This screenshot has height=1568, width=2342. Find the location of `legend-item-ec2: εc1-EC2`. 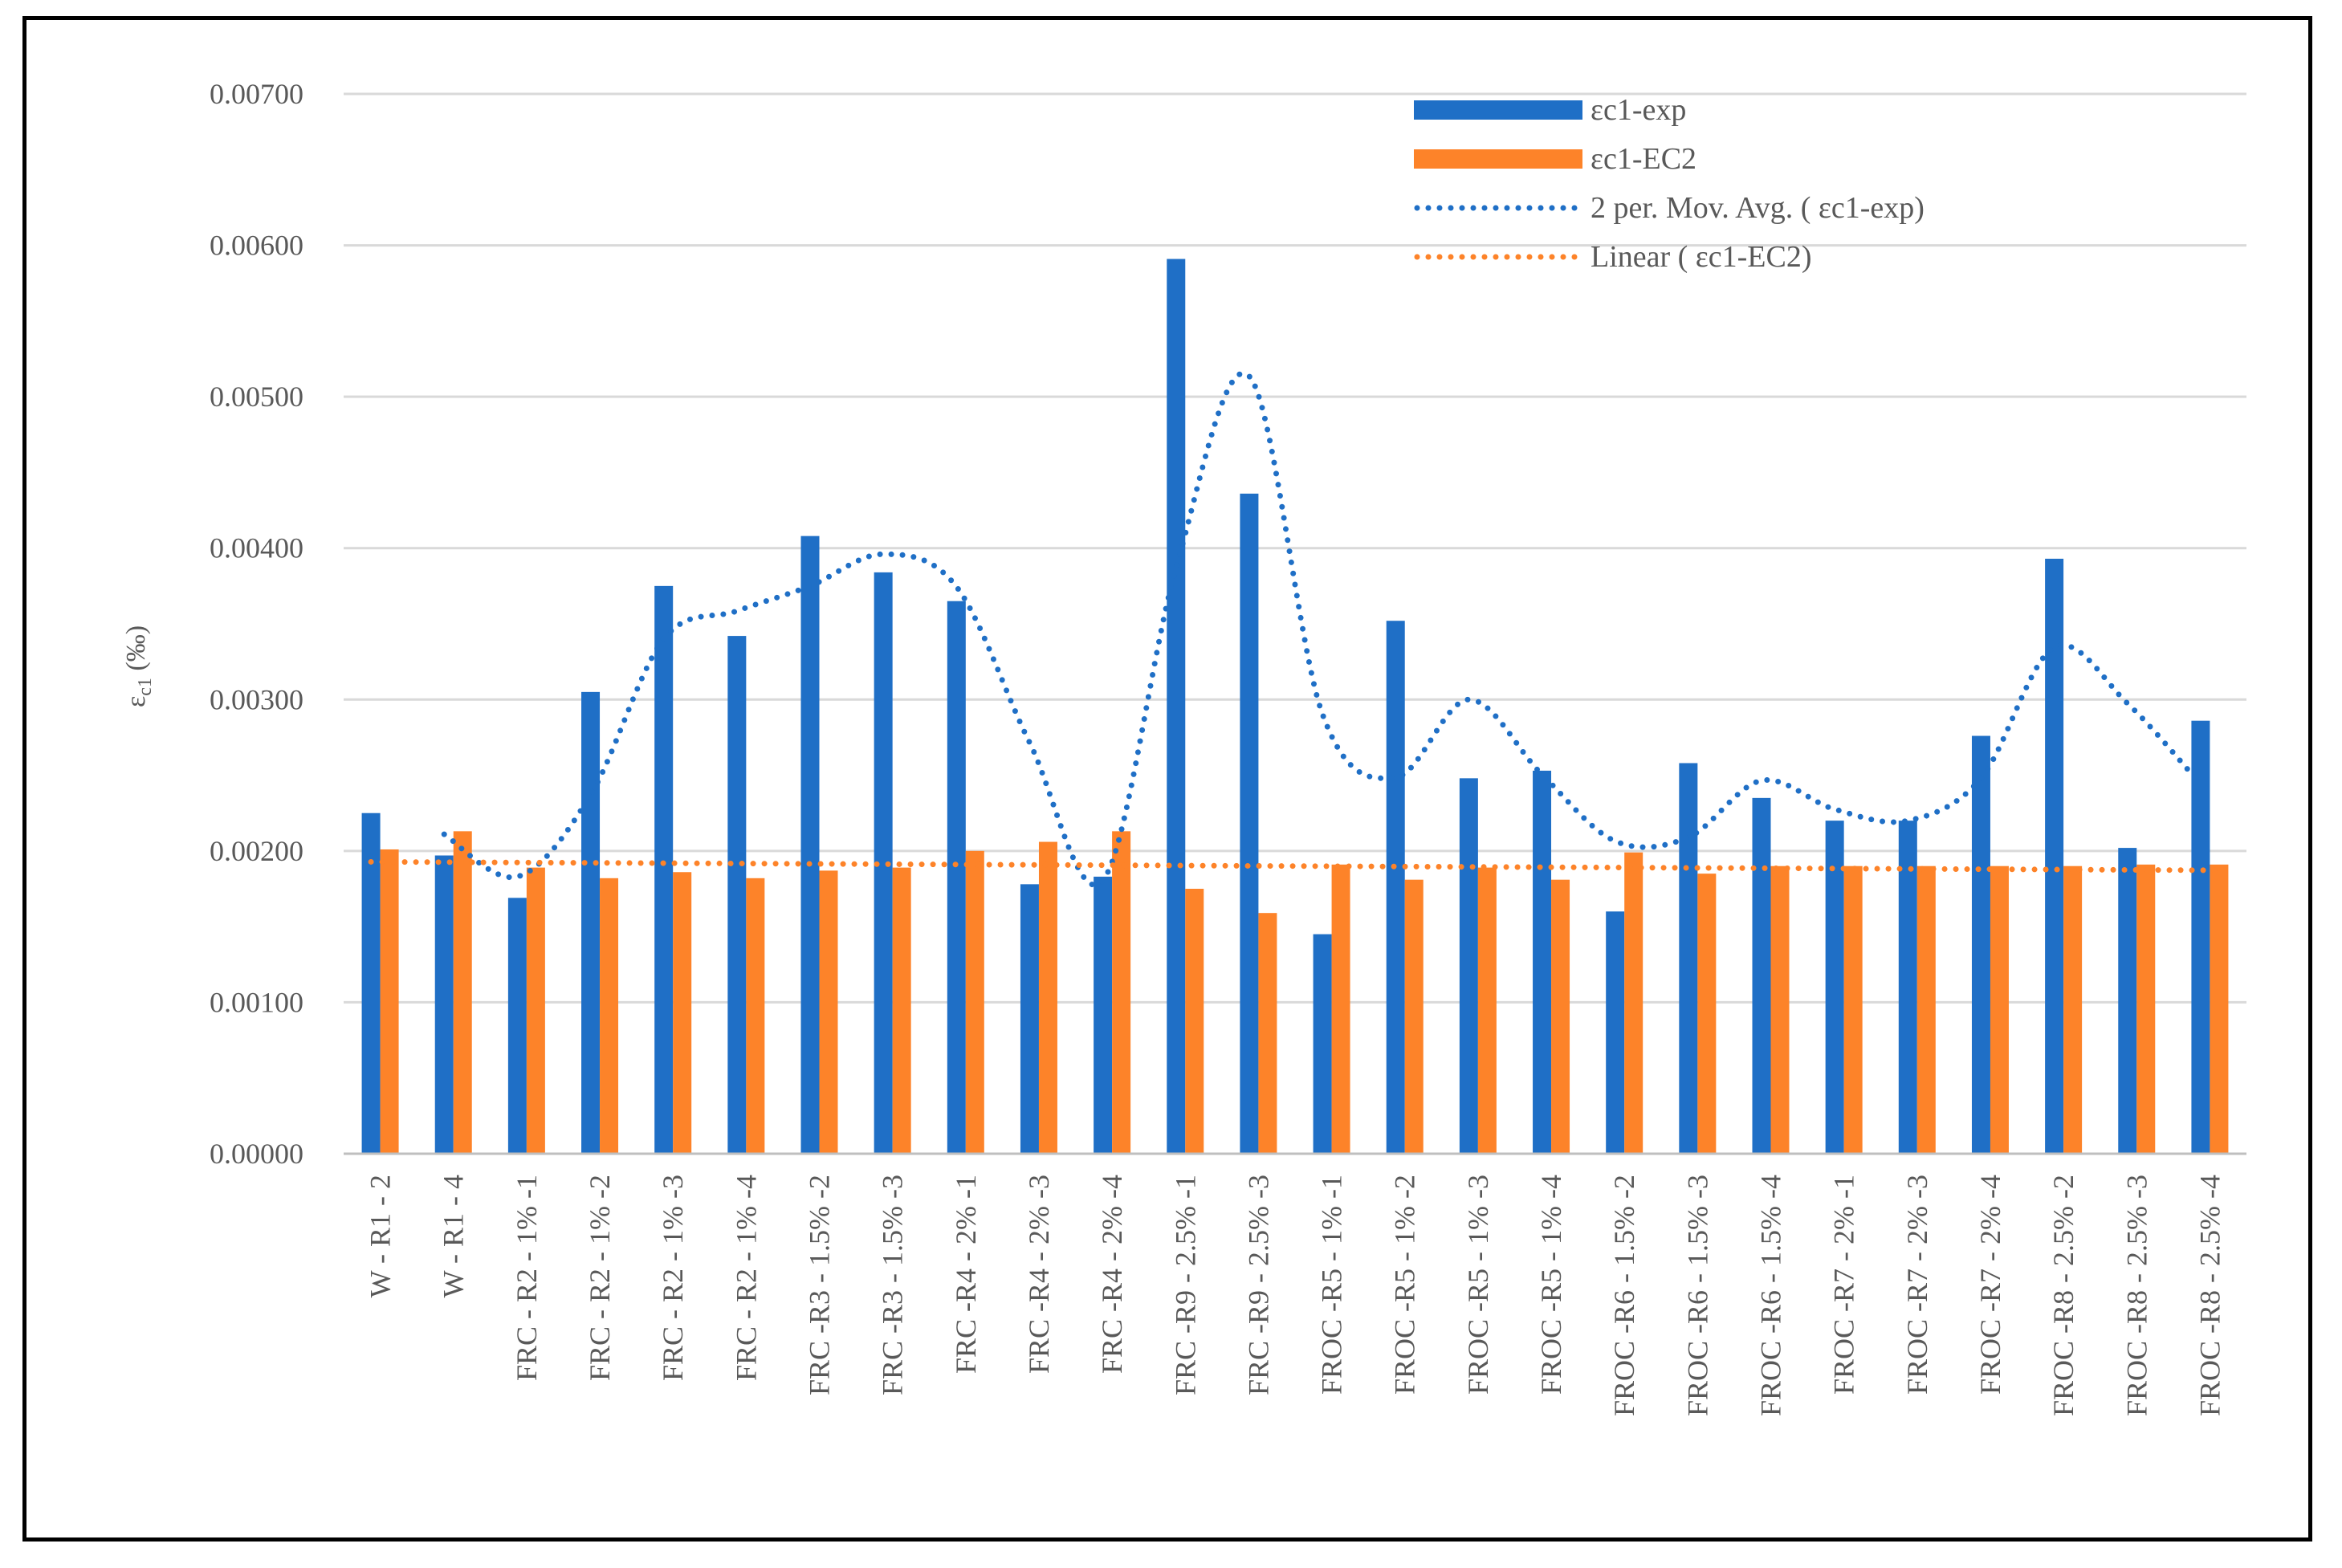

legend-item-ec2: εc1-EC2 is located at coordinates (1555, 159).